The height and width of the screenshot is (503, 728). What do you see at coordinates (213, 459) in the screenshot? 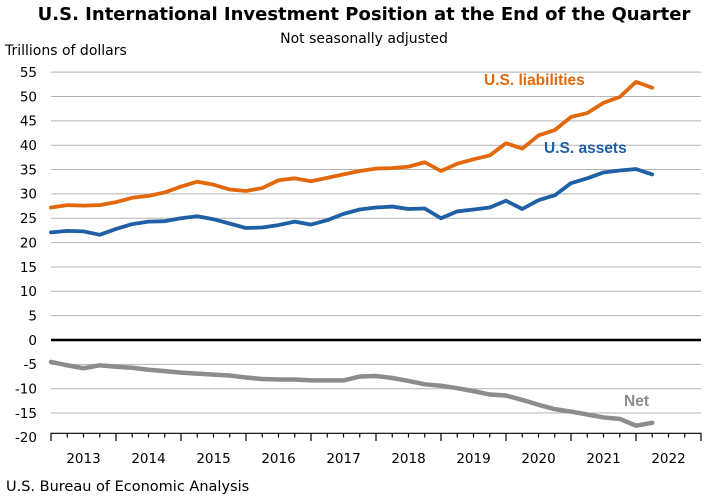
I see `x-tick-label: 2015` at bounding box center [213, 459].